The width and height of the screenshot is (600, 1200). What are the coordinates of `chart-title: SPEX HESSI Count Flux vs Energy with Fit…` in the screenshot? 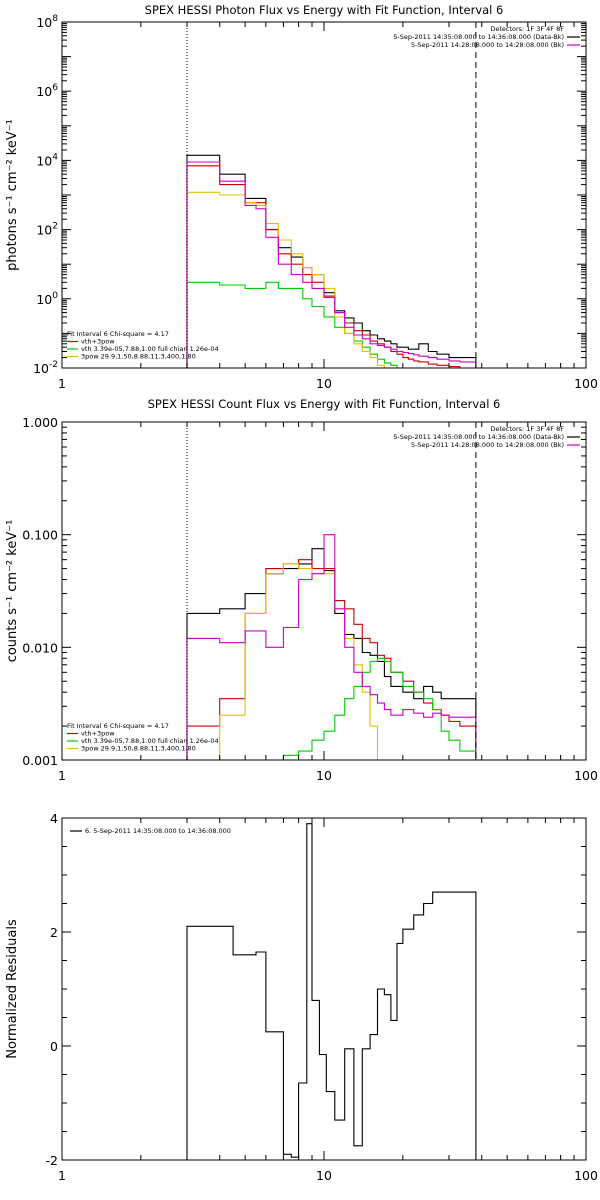 It's located at (324, 404).